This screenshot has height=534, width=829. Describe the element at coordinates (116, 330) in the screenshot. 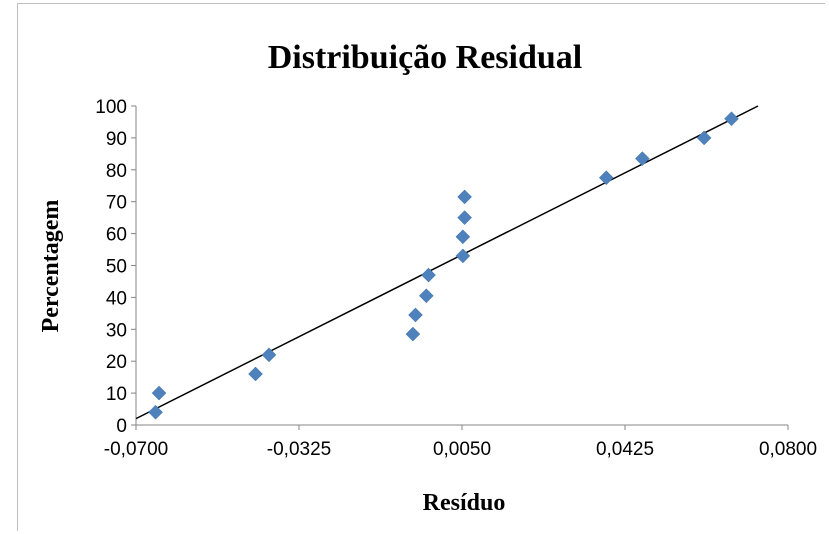

I see `y-tick-label: 30` at that location.